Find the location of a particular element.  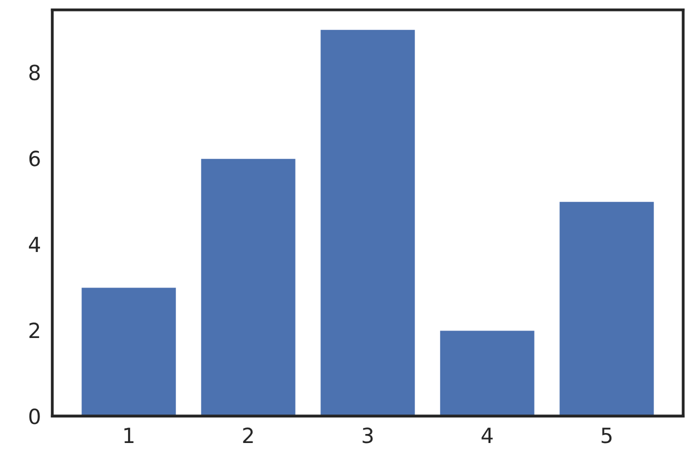

x-tick-label: 1 is located at coordinates (129, 435).